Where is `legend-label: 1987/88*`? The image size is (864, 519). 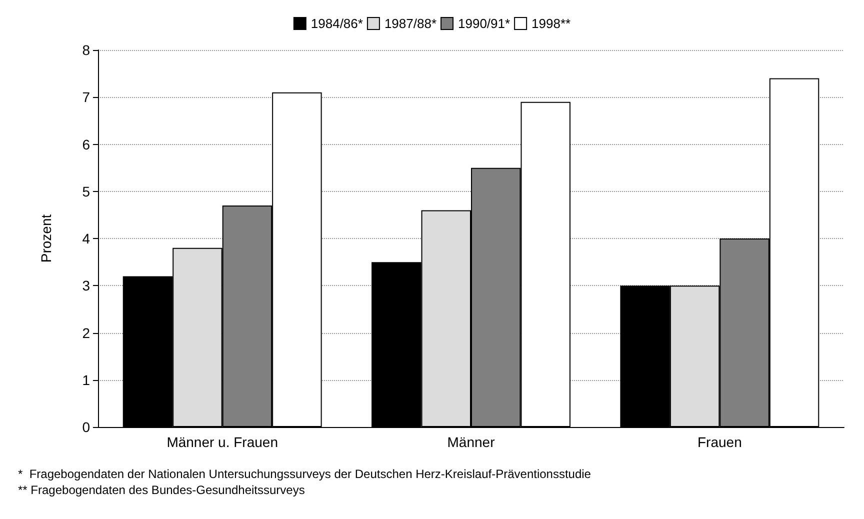
legend-label: 1987/88* is located at coordinates (410, 23).